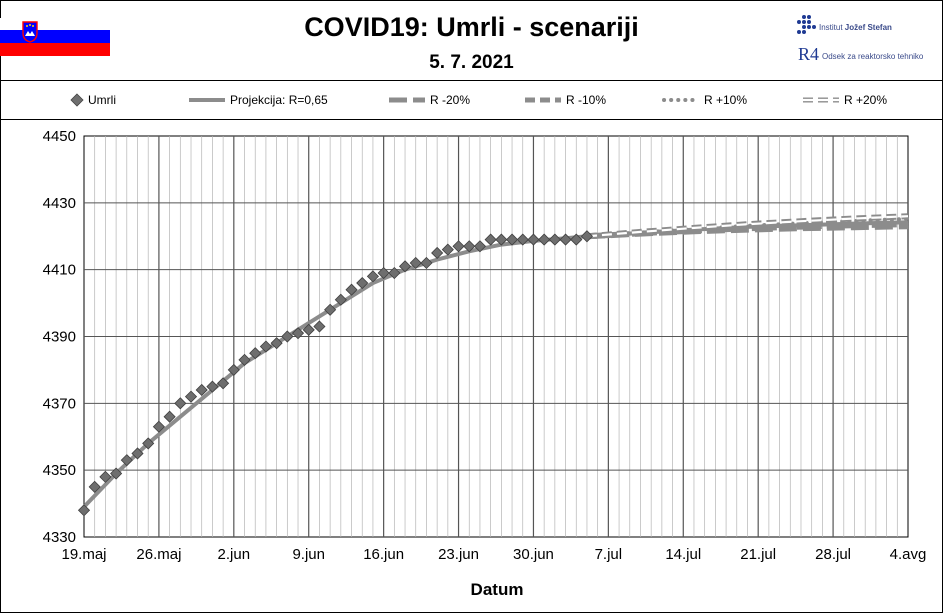 Image resolution: width=943 pixels, height=613 pixels. What do you see at coordinates (809, 54) in the screenshot?
I see `r4-mark: R4` at bounding box center [809, 54].